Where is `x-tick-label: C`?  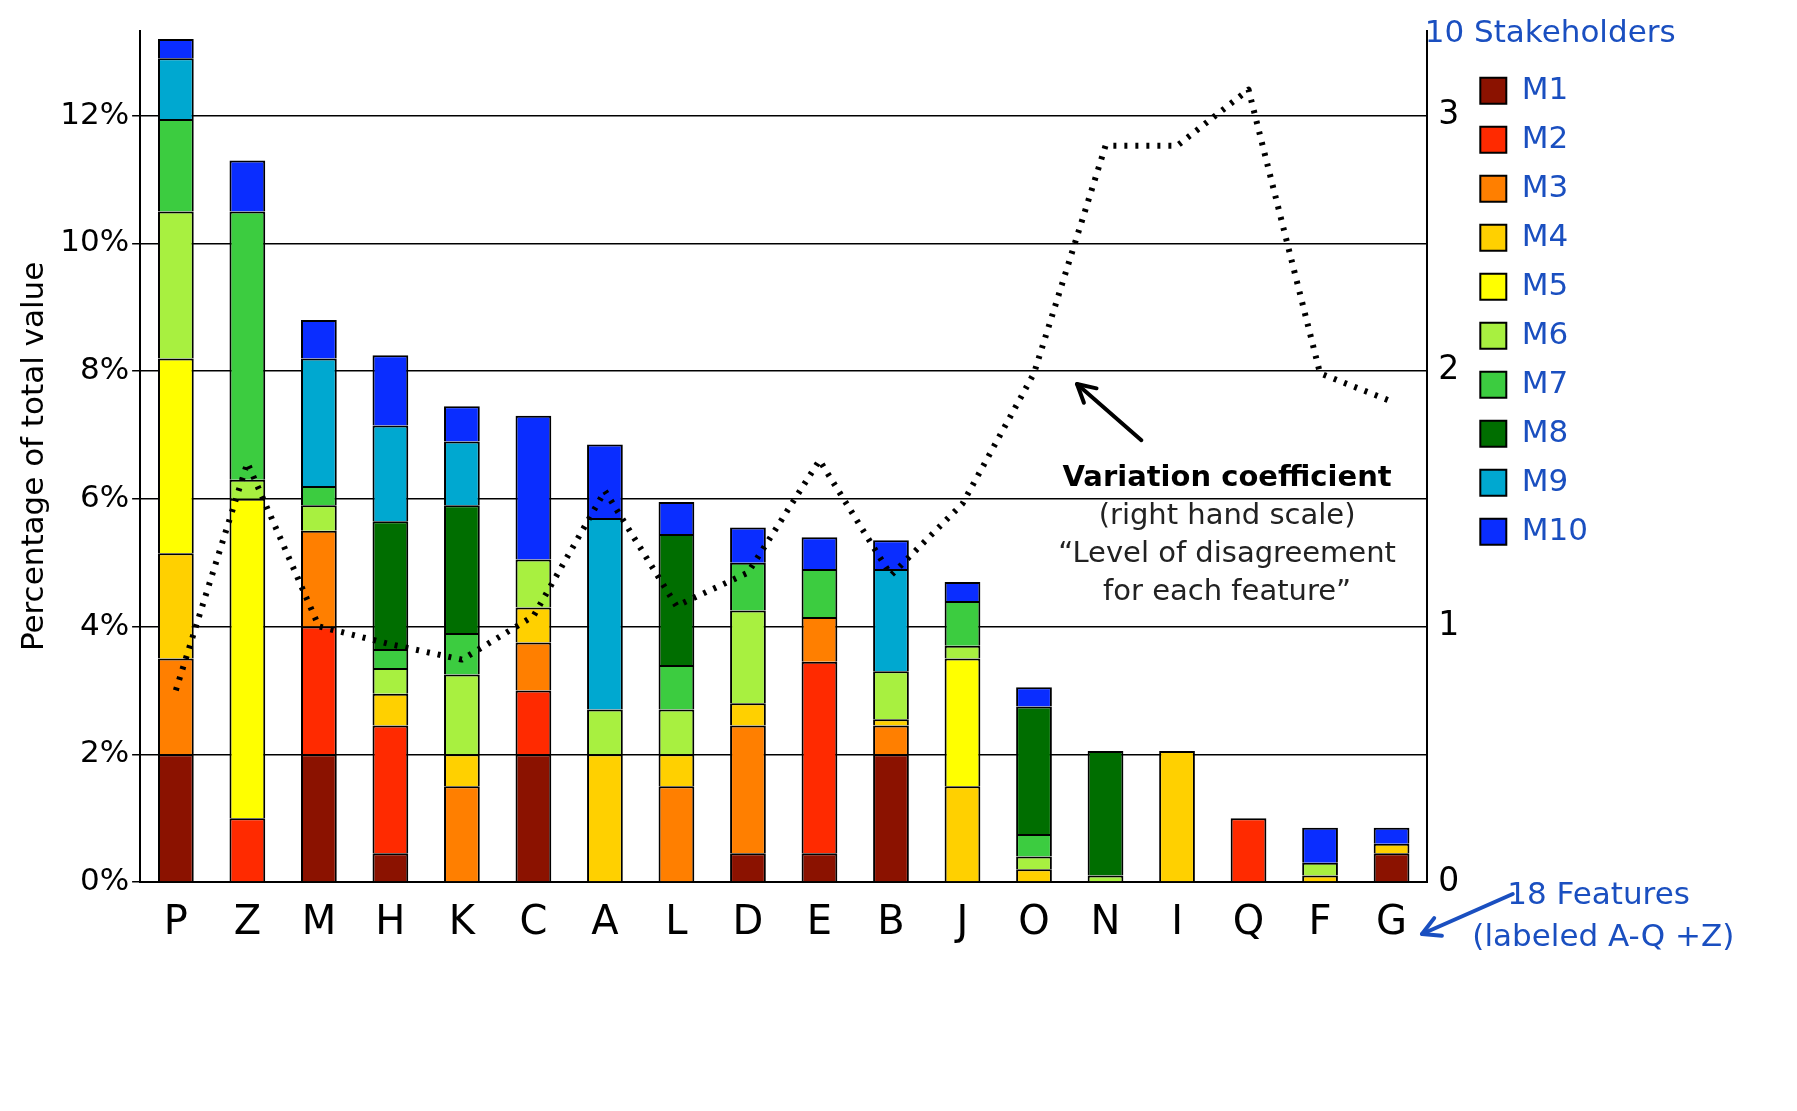
x-tick-label: C is located at coordinates (533, 920).